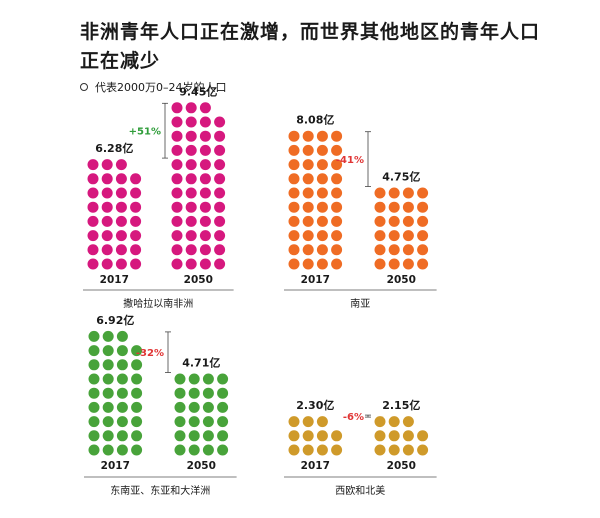 Image resolution: width=600 pixels, height=518 pixels. Describe the element at coordinates (315, 466) in the screenshot. I see `year-label: 2017` at that location.